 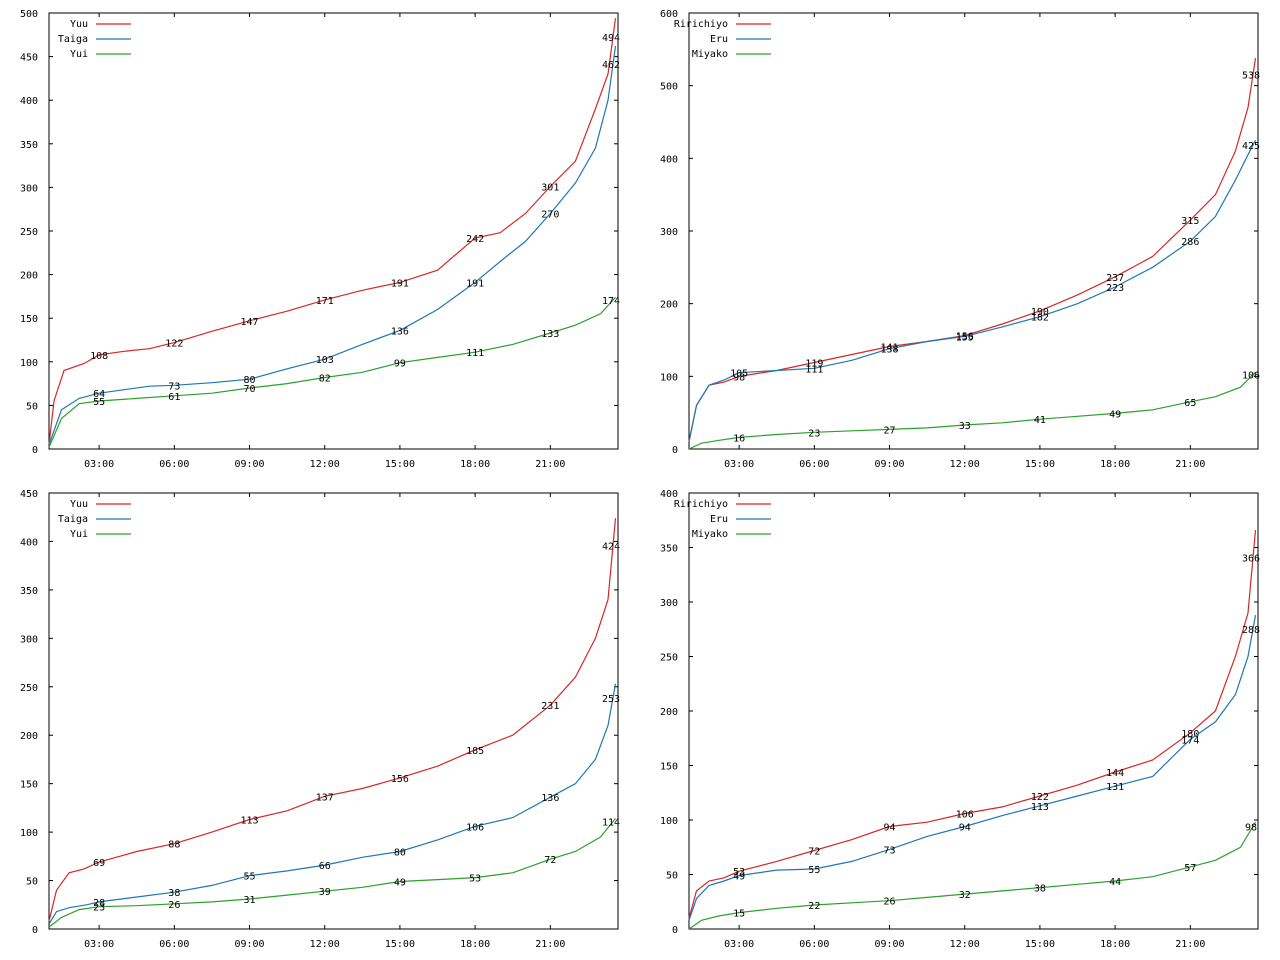 What do you see at coordinates (550, 798) in the screenshot?
I see `data-label: 136` at bounding box center [550, 798].